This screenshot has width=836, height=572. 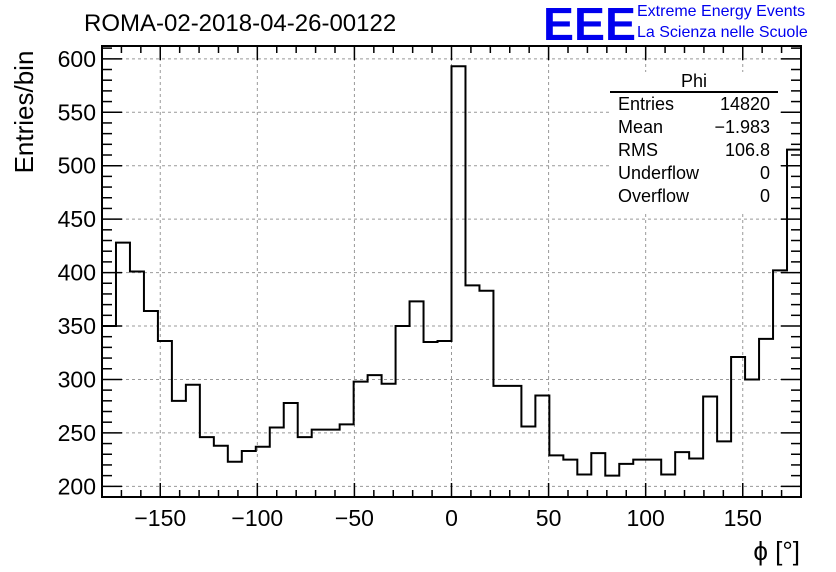 I want to click on y-tick-label: 500, so click(x=77, y=166).